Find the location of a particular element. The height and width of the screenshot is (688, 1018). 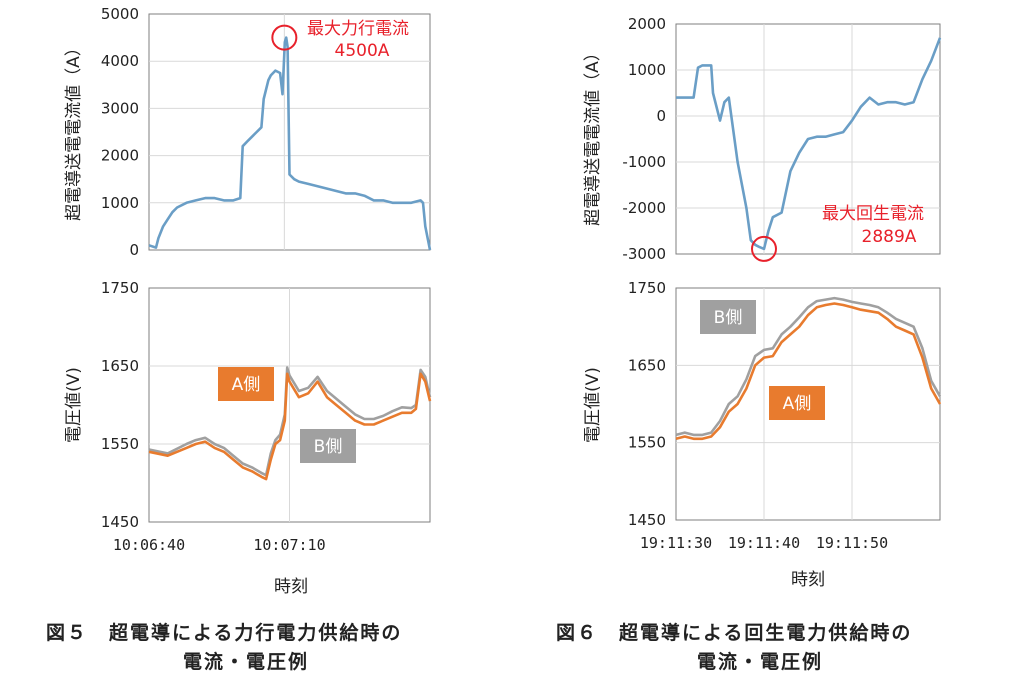

y-tick-label: 5000 is located at coordinates (120, 14).